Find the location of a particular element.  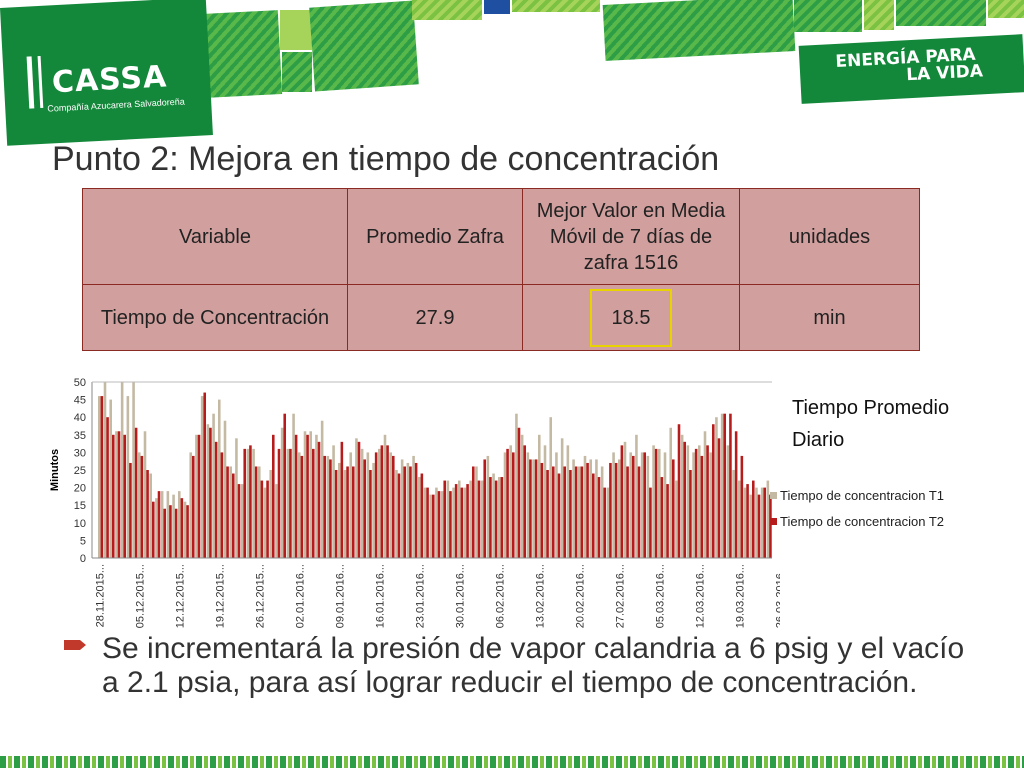

legend-item: Tiempo de concentracion T1 is located at coordinates (857, 495).